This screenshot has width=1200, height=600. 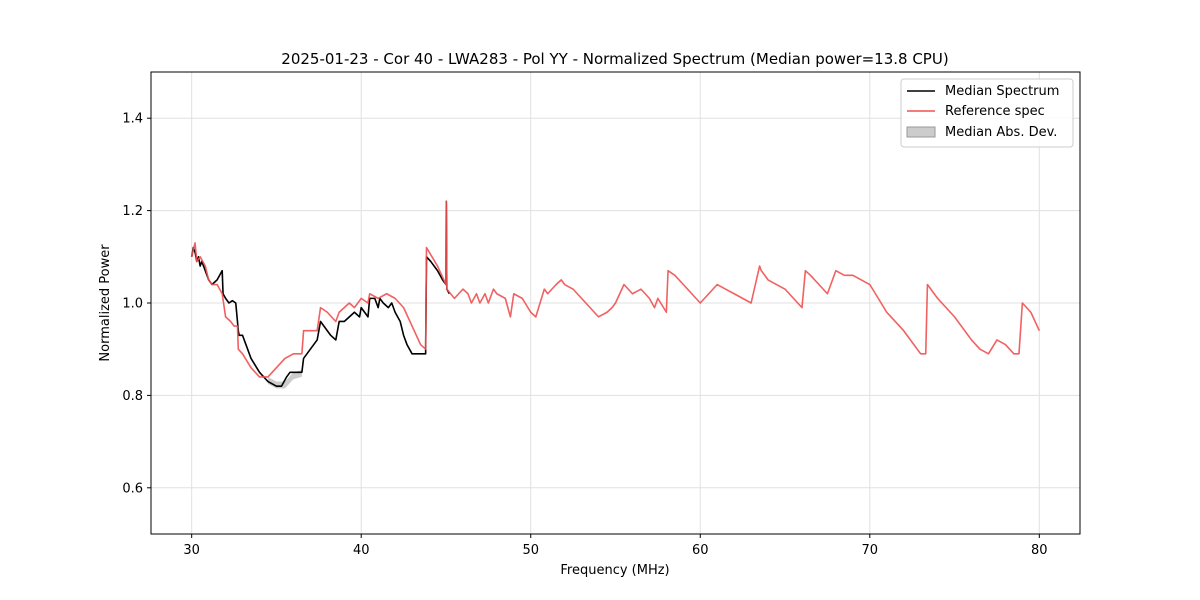 What do you see at coordinates (132, 119) in the screenshot?
I see `y-tick-label: 1.4` at bounding box center [132, 119].